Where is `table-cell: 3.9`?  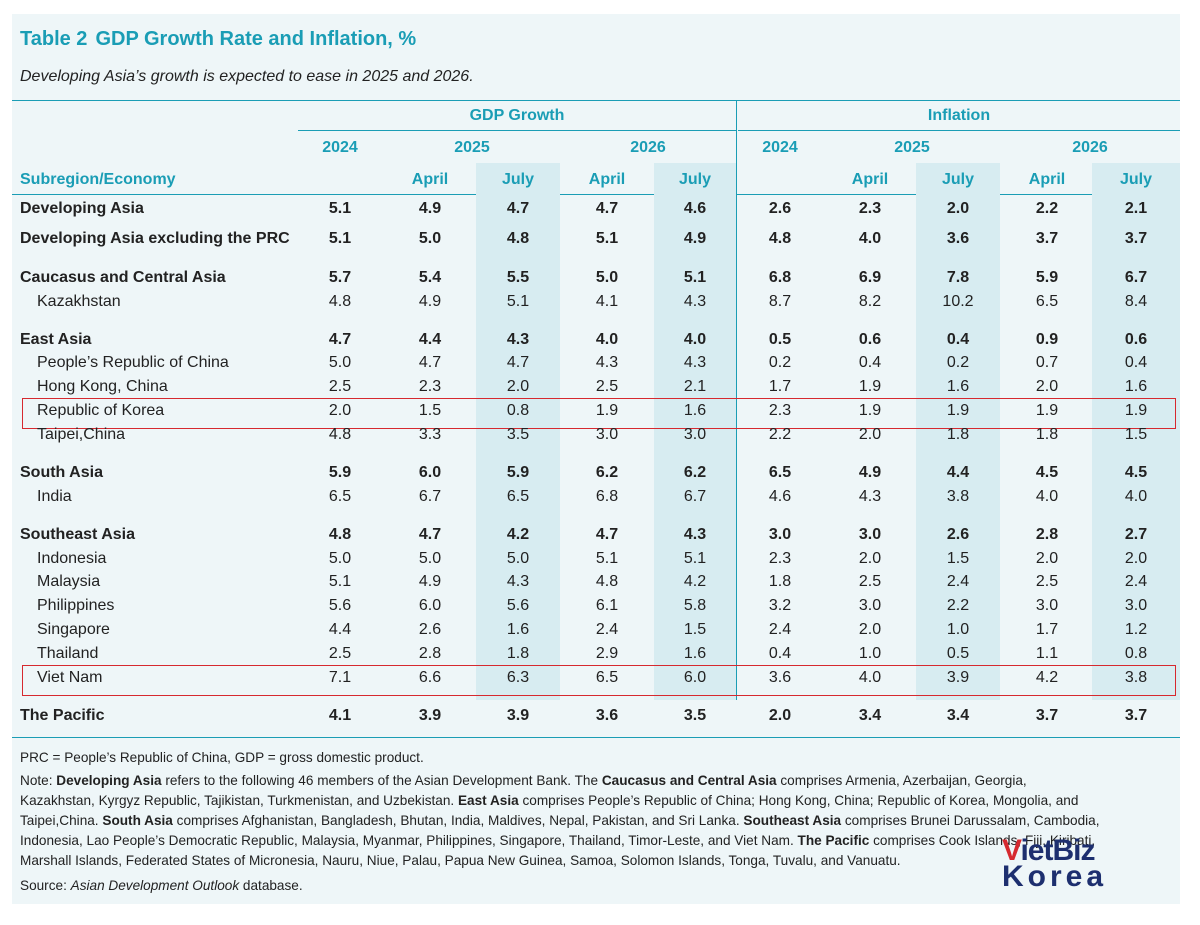 table-cell: 3.9 is located at coordinates (430, 715).